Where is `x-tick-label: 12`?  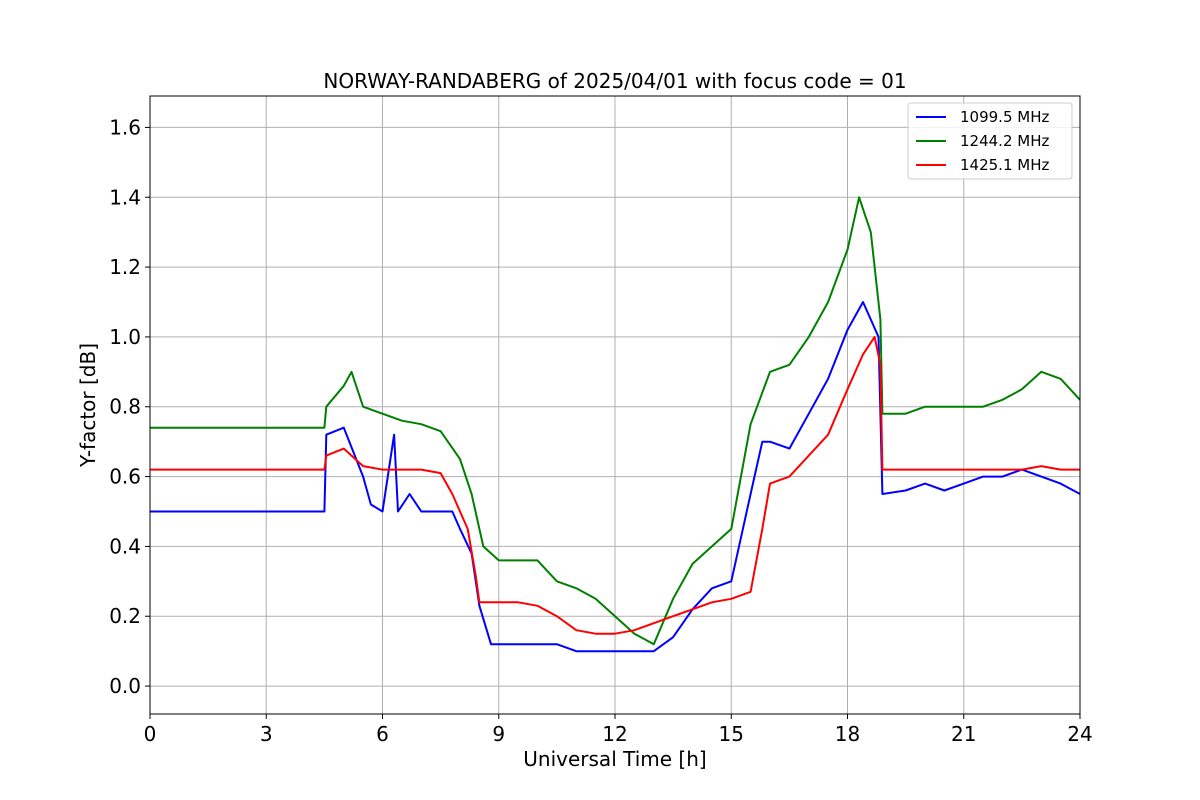
x-tick-label: 12 is located at coordinates (614, 734).